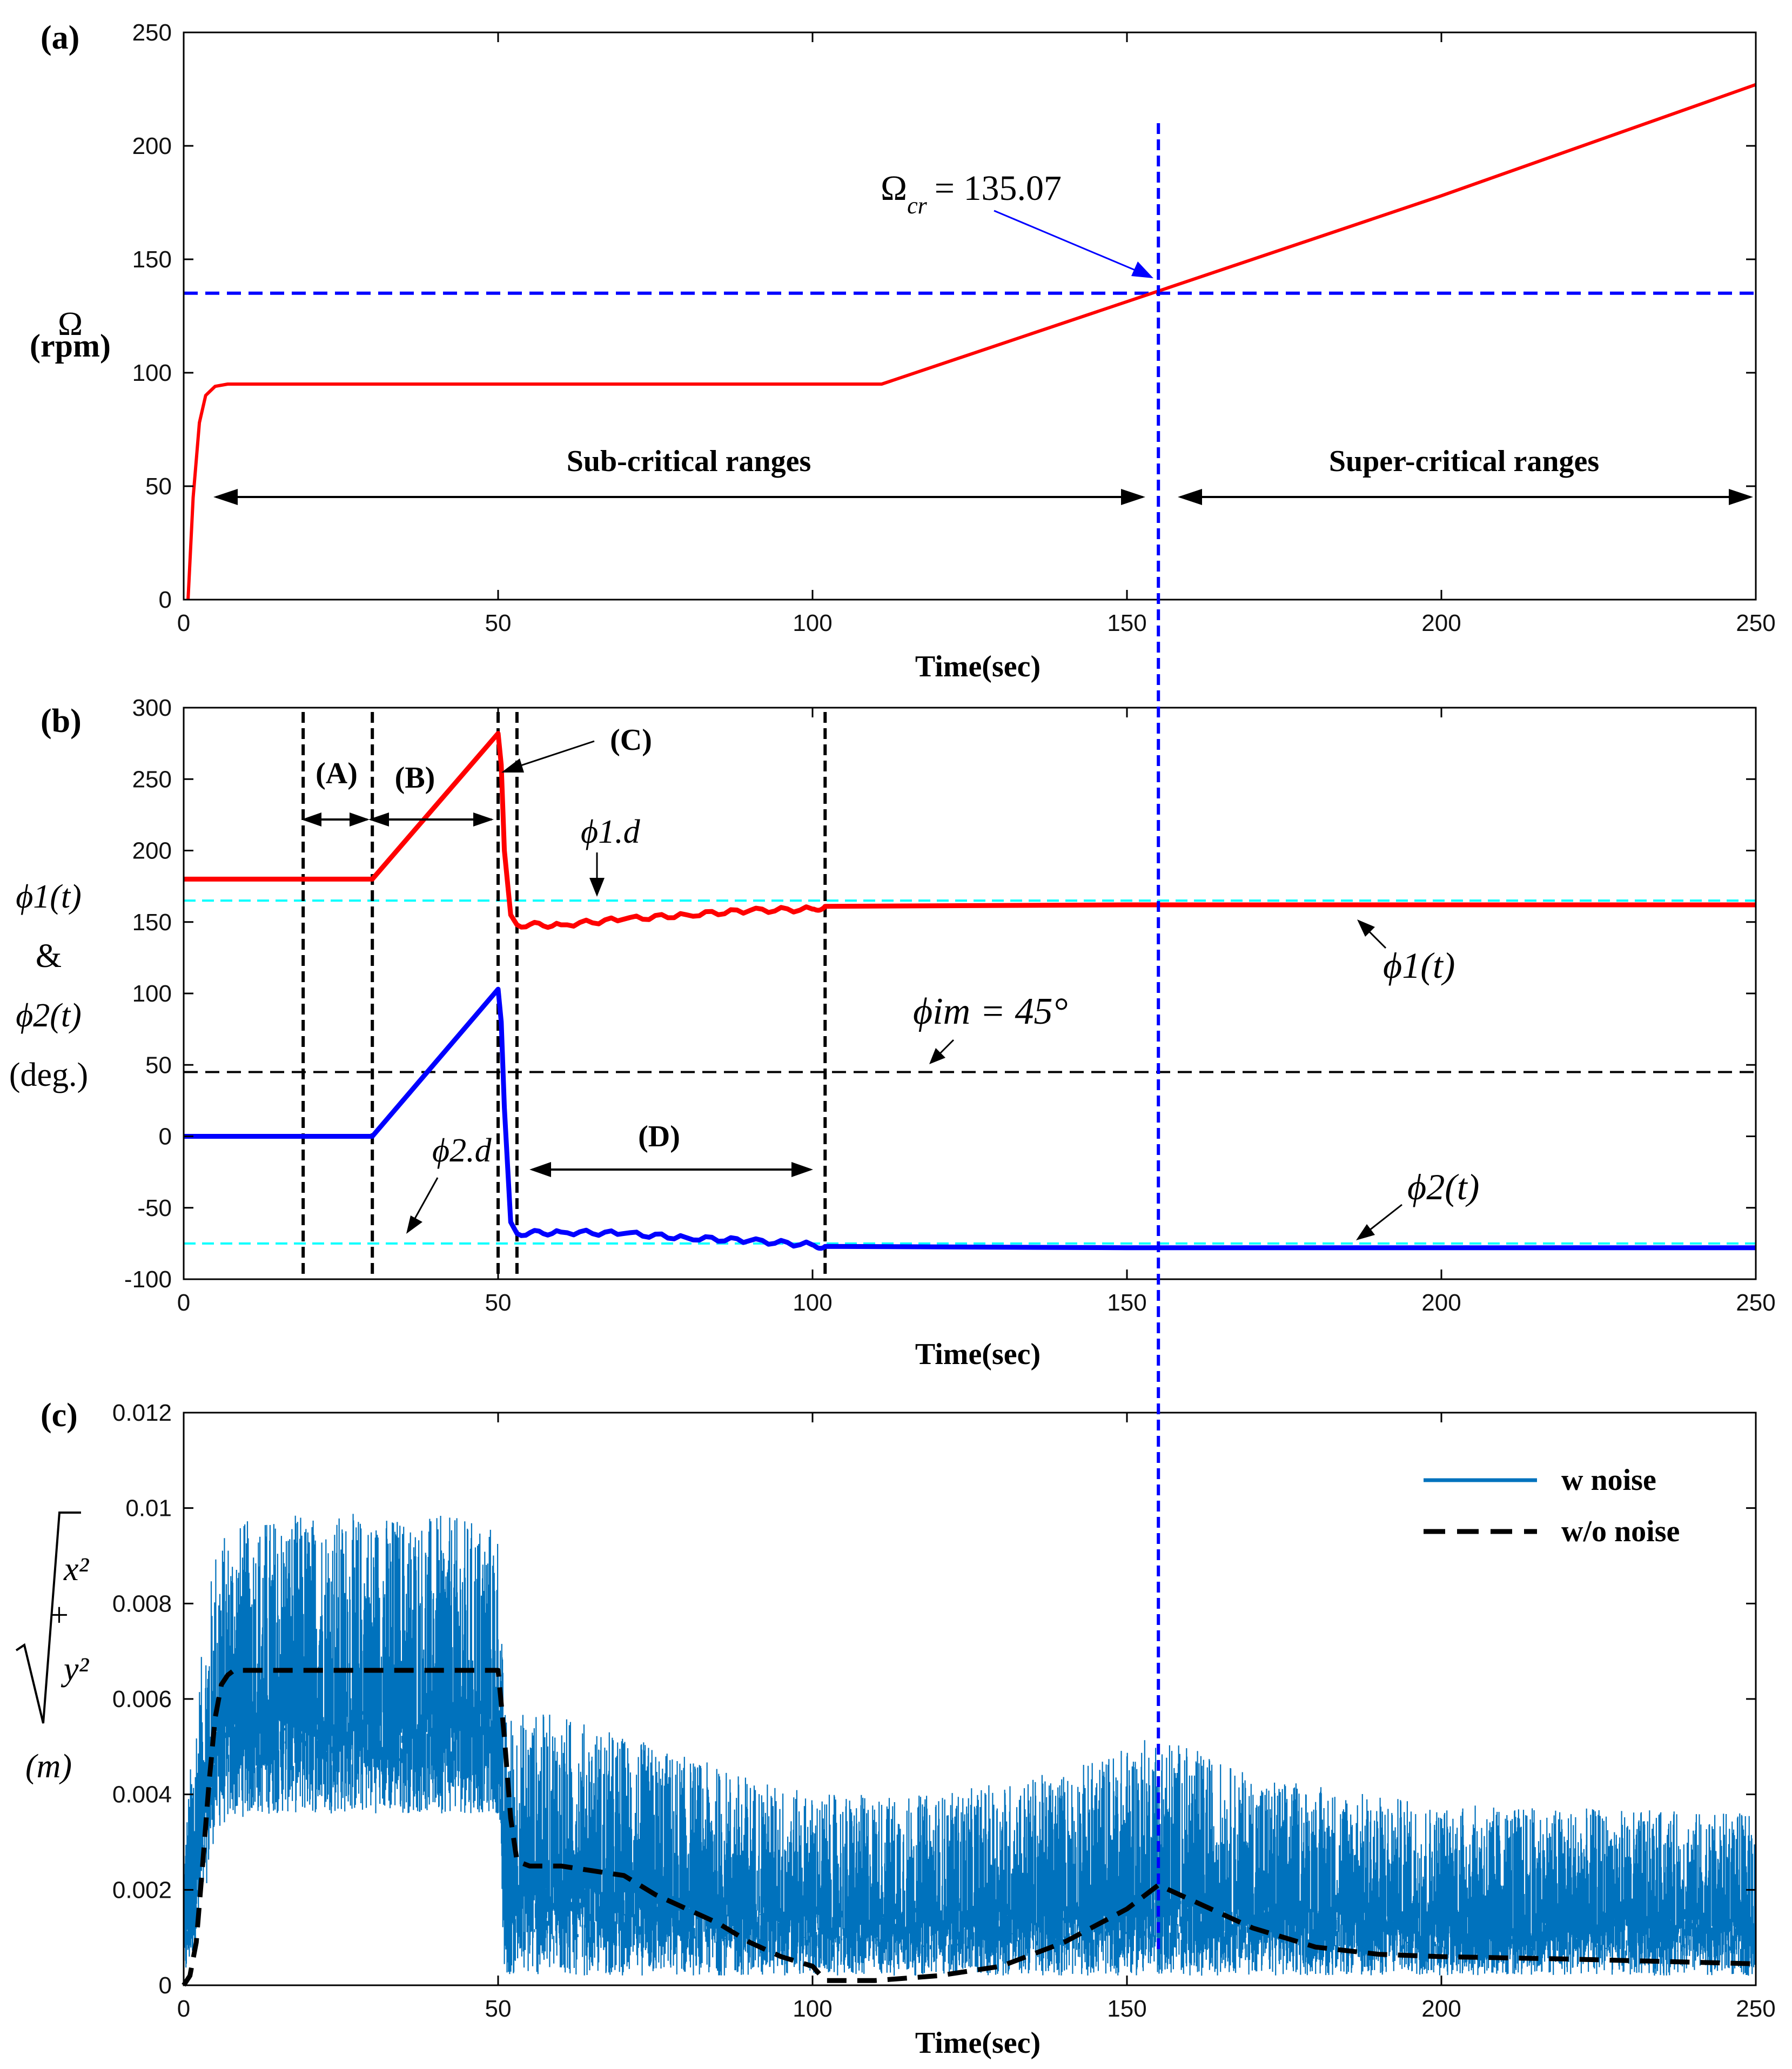  I want to click on region-b-label: (B), so click(415, 778).